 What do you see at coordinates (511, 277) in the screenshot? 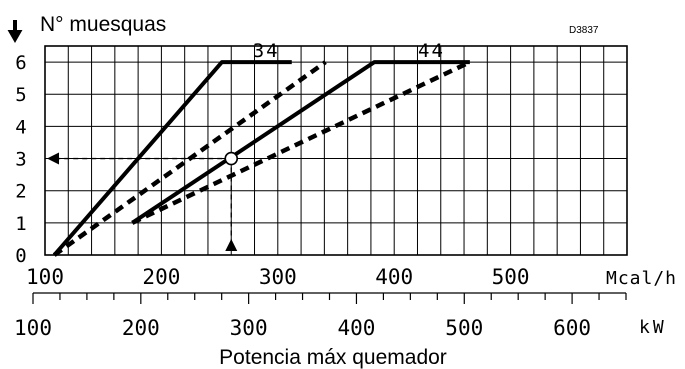
I see `mcal-tick-label: 500` at bounding box center [511, 277].